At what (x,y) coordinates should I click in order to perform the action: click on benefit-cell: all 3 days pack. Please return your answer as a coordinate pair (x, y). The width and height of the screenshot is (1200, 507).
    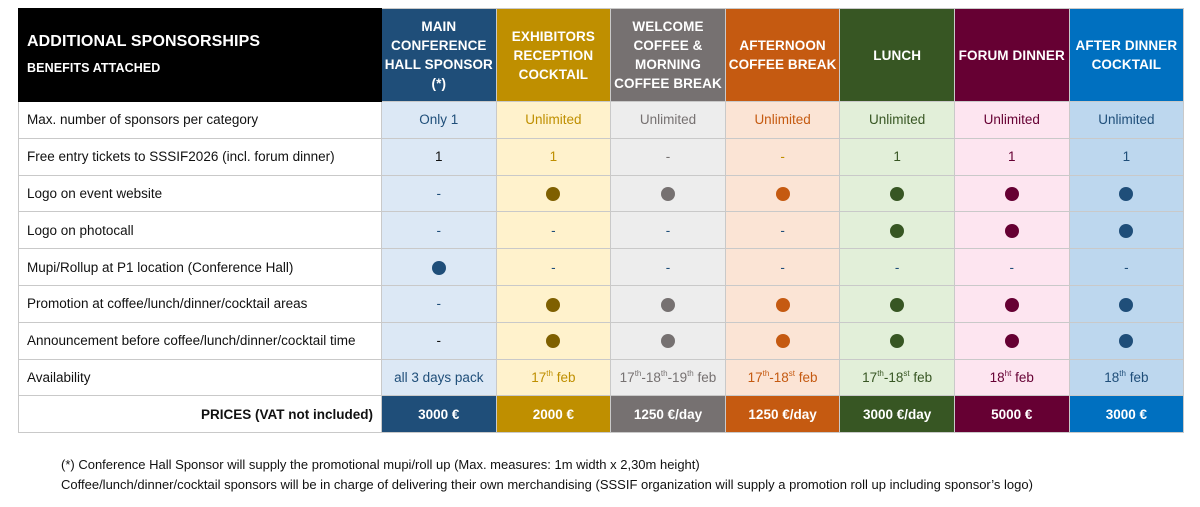
    Looking at the image, I should click on (439, 377).